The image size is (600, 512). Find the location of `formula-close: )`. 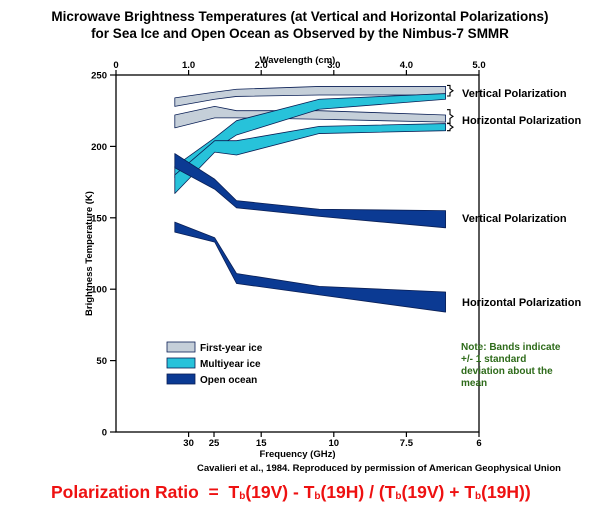

formula-close: ) is located at coordinates (527, 492).